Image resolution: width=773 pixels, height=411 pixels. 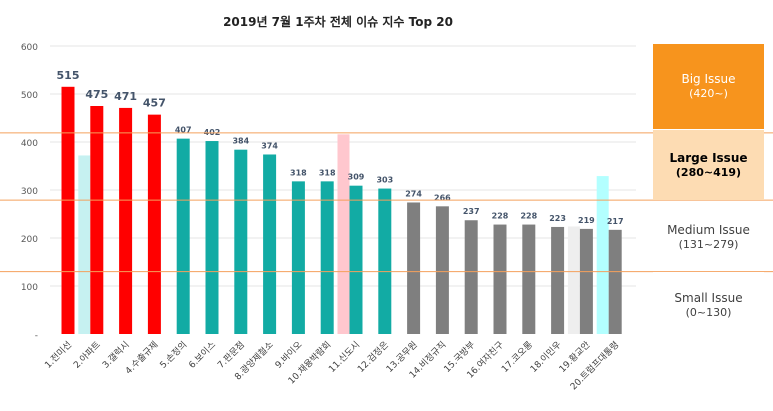 I want to click on x-tick-label: 2.아파트, so click(x=86, y=354).